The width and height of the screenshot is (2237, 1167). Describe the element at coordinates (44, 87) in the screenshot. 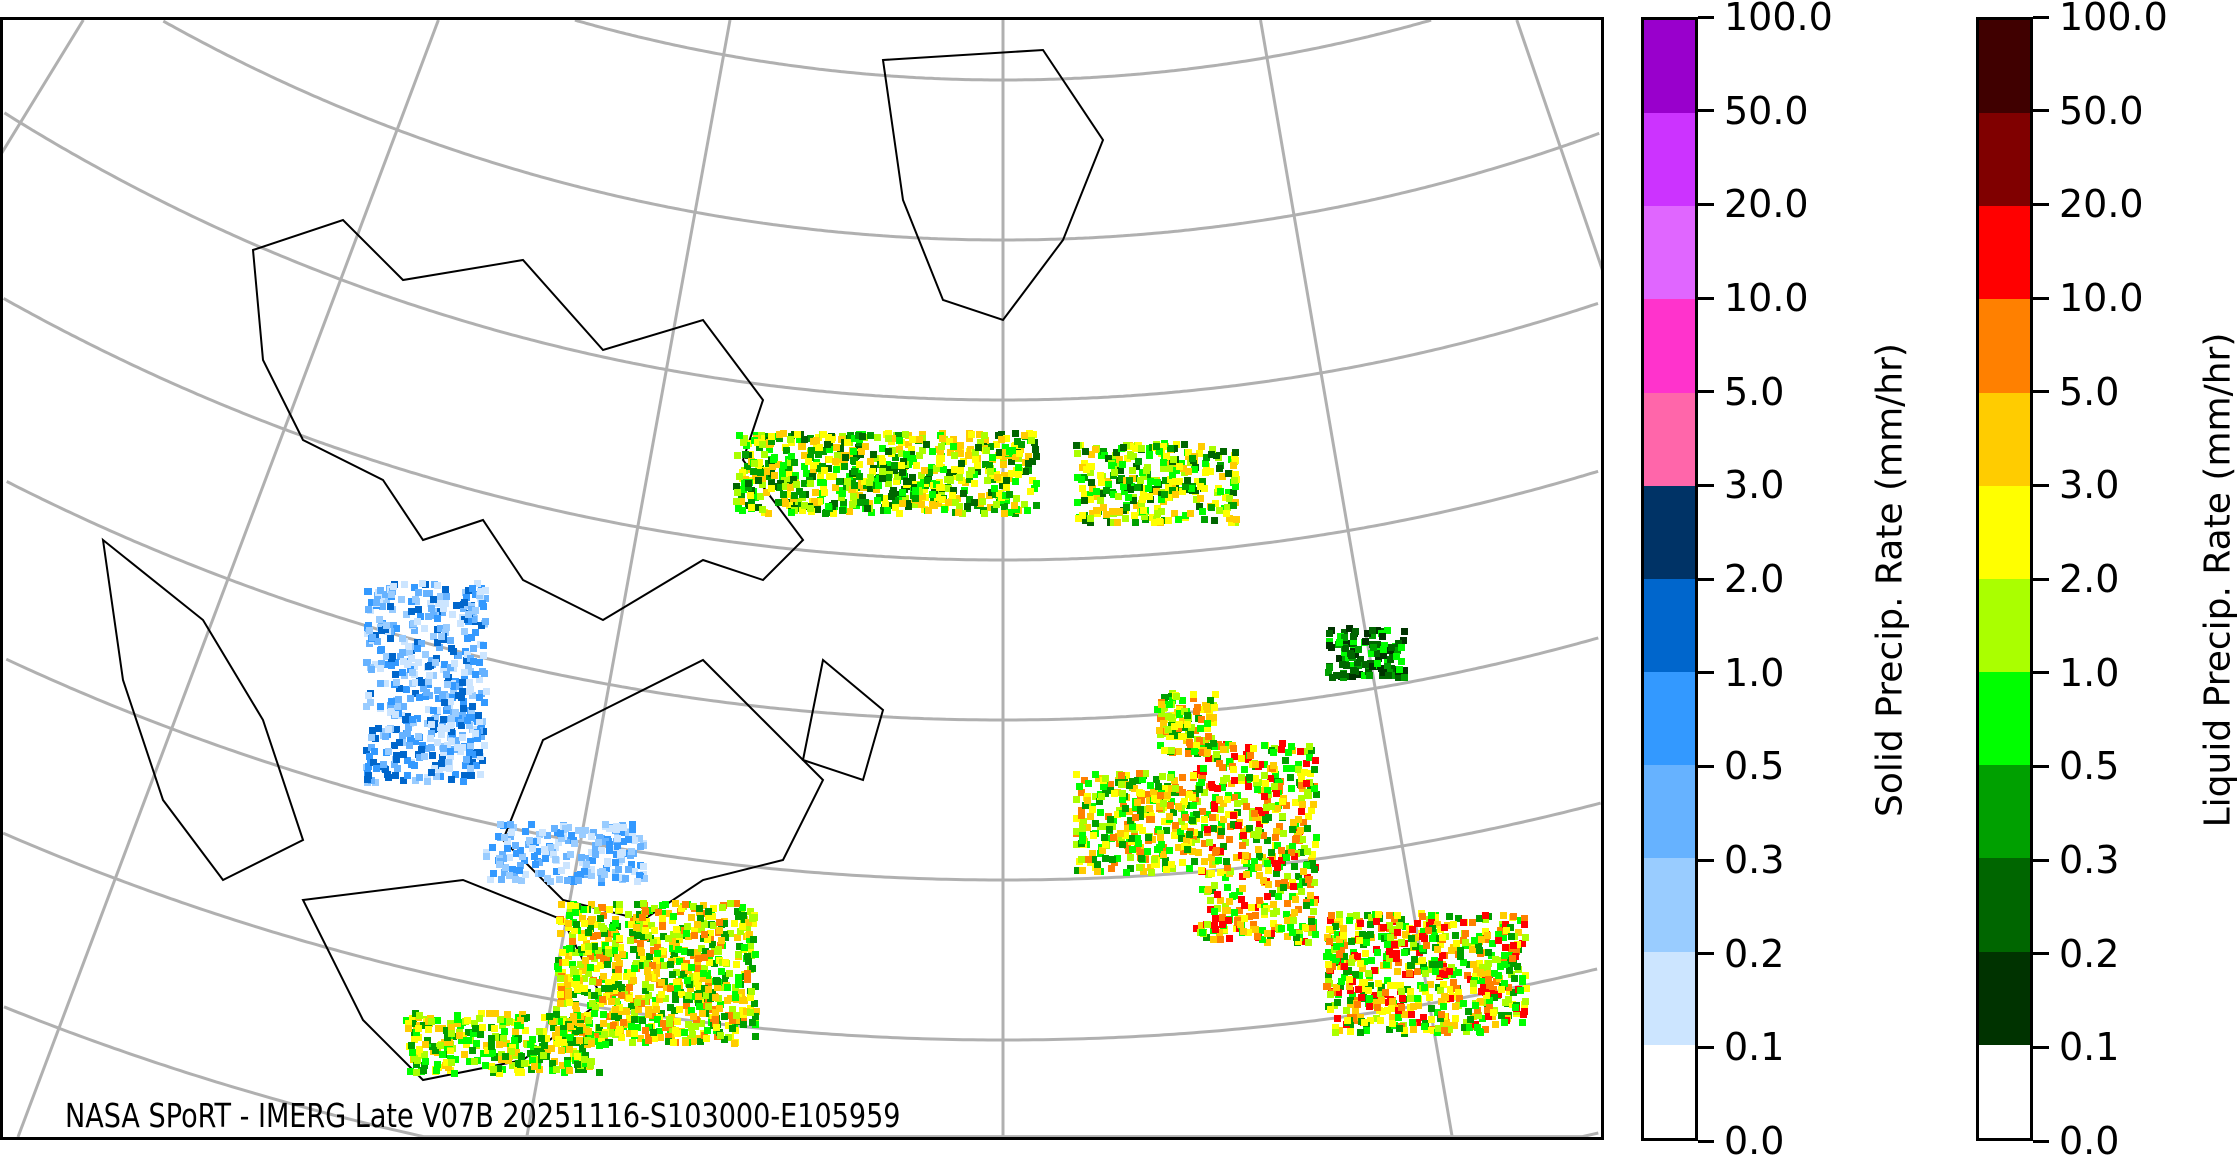

I see `longitude-gridline` at that location.